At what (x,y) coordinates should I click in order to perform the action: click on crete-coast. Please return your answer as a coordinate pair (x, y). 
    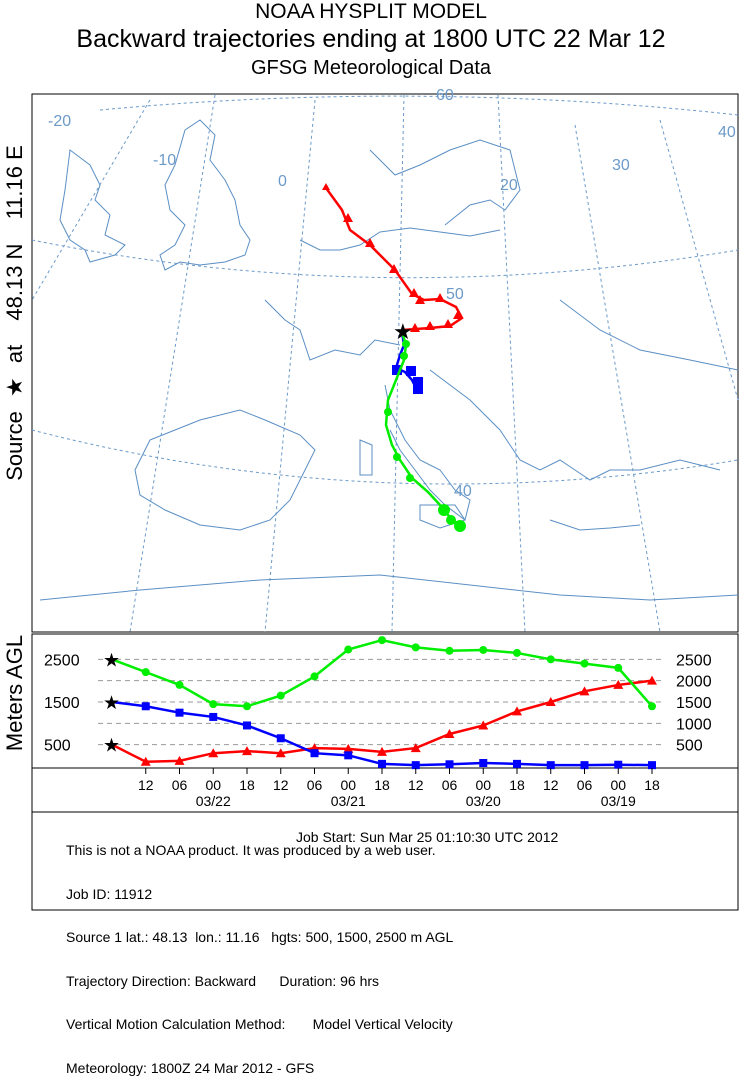
    Looking at the image, I should click on (595, 525).